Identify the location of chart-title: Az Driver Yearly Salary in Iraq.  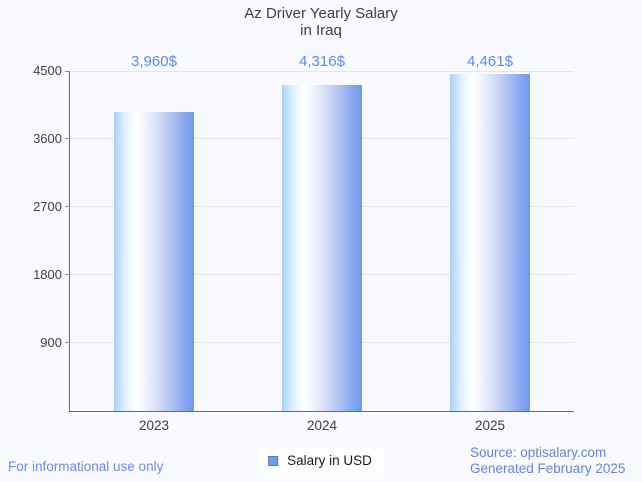
(321, 22).